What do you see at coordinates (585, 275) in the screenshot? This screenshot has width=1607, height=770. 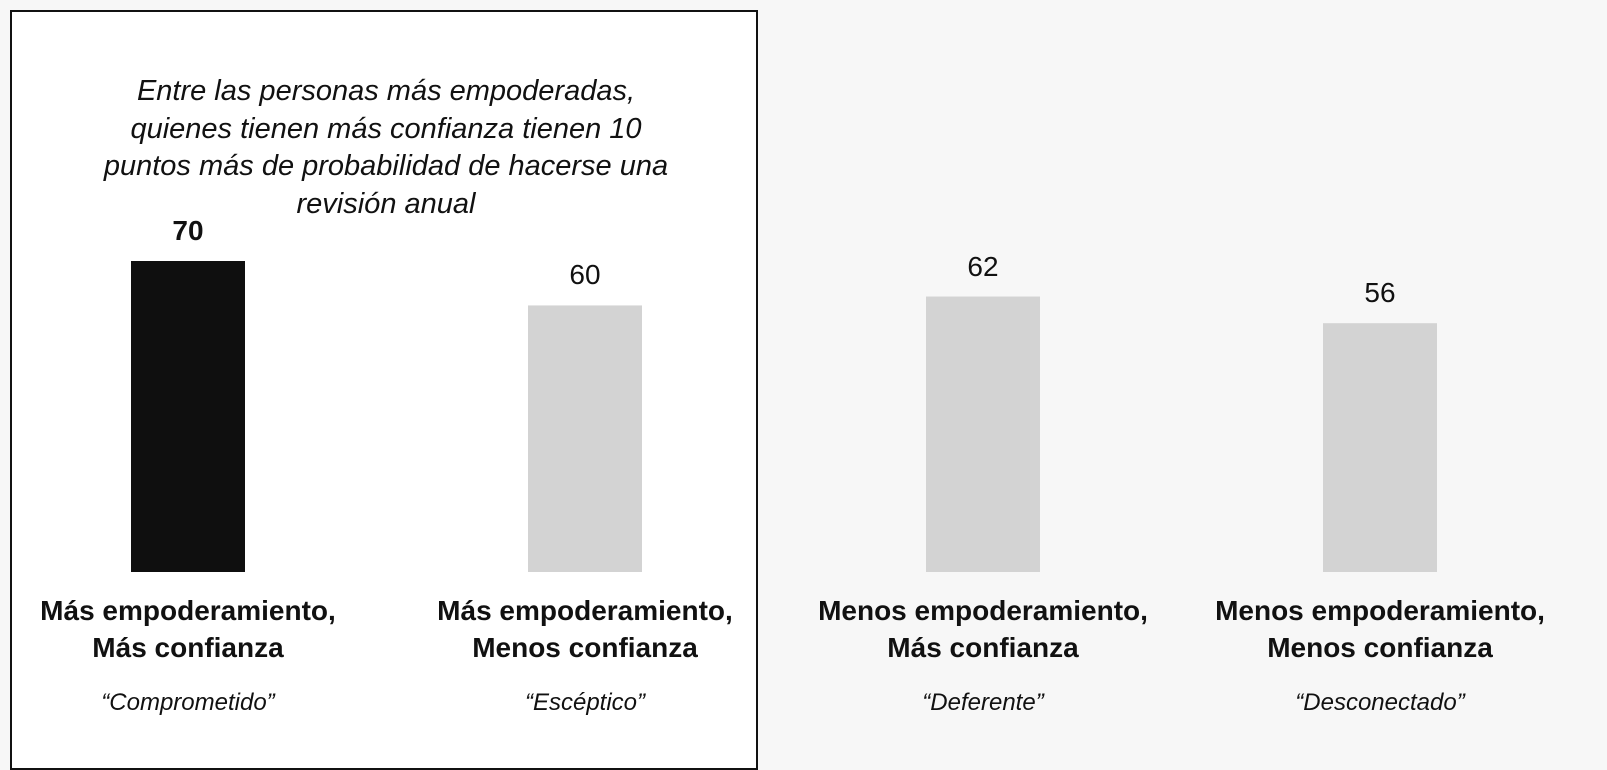 I see `value-label: 60` at bounding box center [585, 275].